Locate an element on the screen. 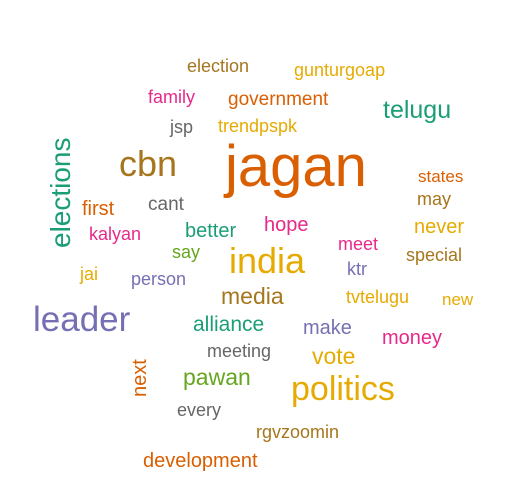 The width and height of the screenshot is (527, 499). word-meet: meet is located at coordinates (358, 244).